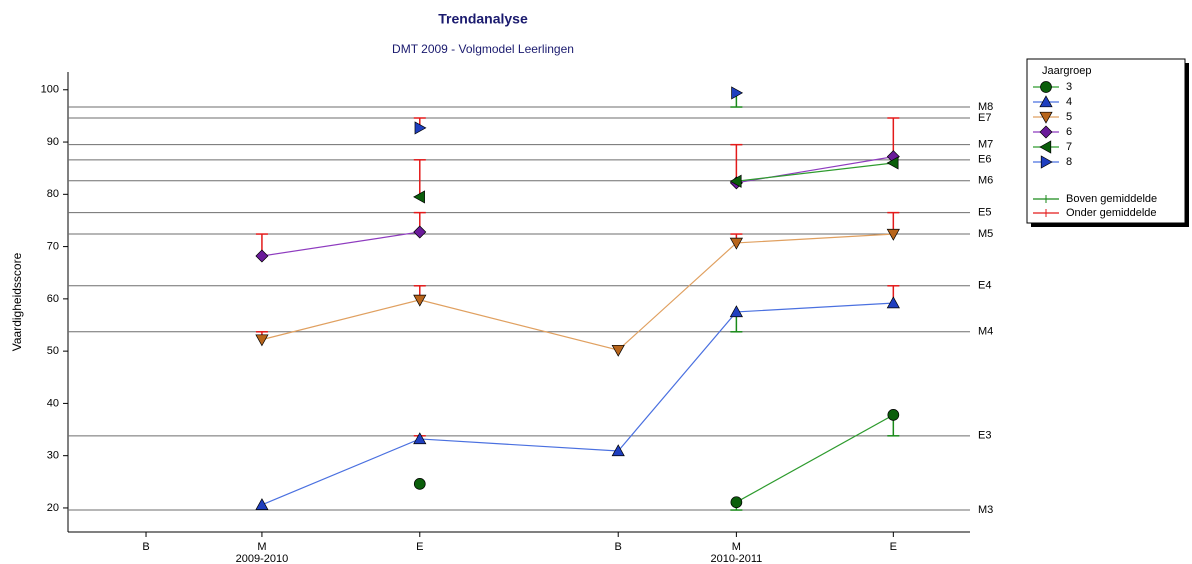 The width and height of the screenshot is (1192, 564). Describe the element at coordinates (53, 246) in the screenshot. I see `y-tick-label: 70` at that location.